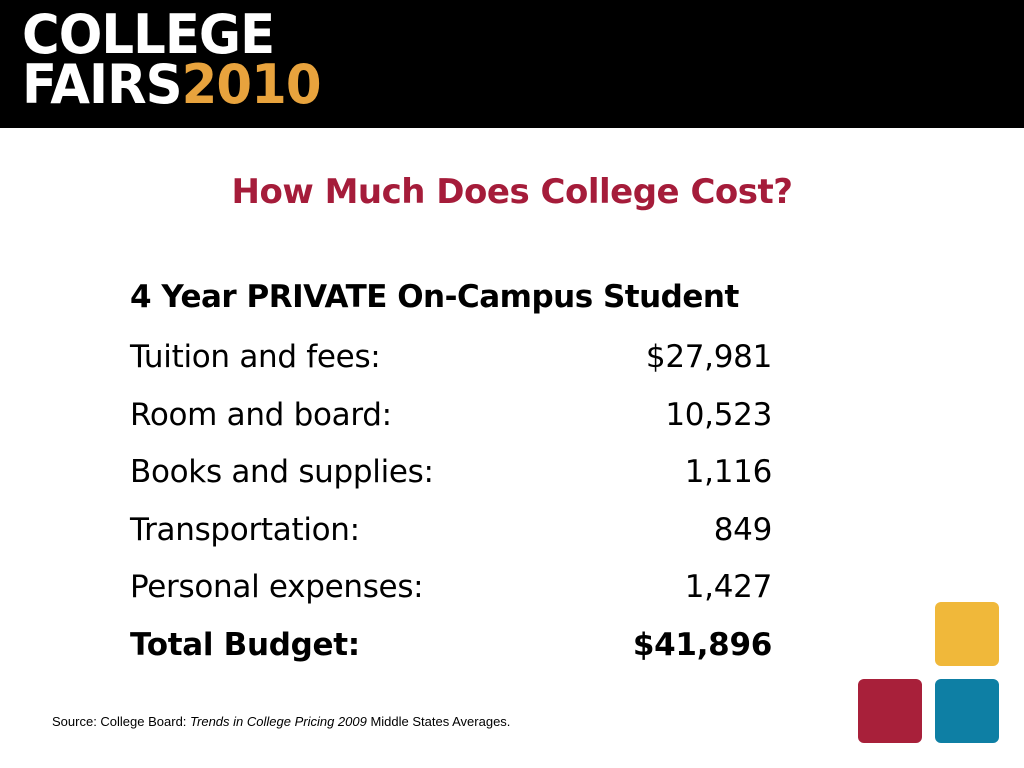 The image size is (1024, 768). What do you see at coordinates (455, 358) in the screenshot?
I see `cost-row-tuition: Tuition and fees: $27,981` at bounding box center [455, 358].